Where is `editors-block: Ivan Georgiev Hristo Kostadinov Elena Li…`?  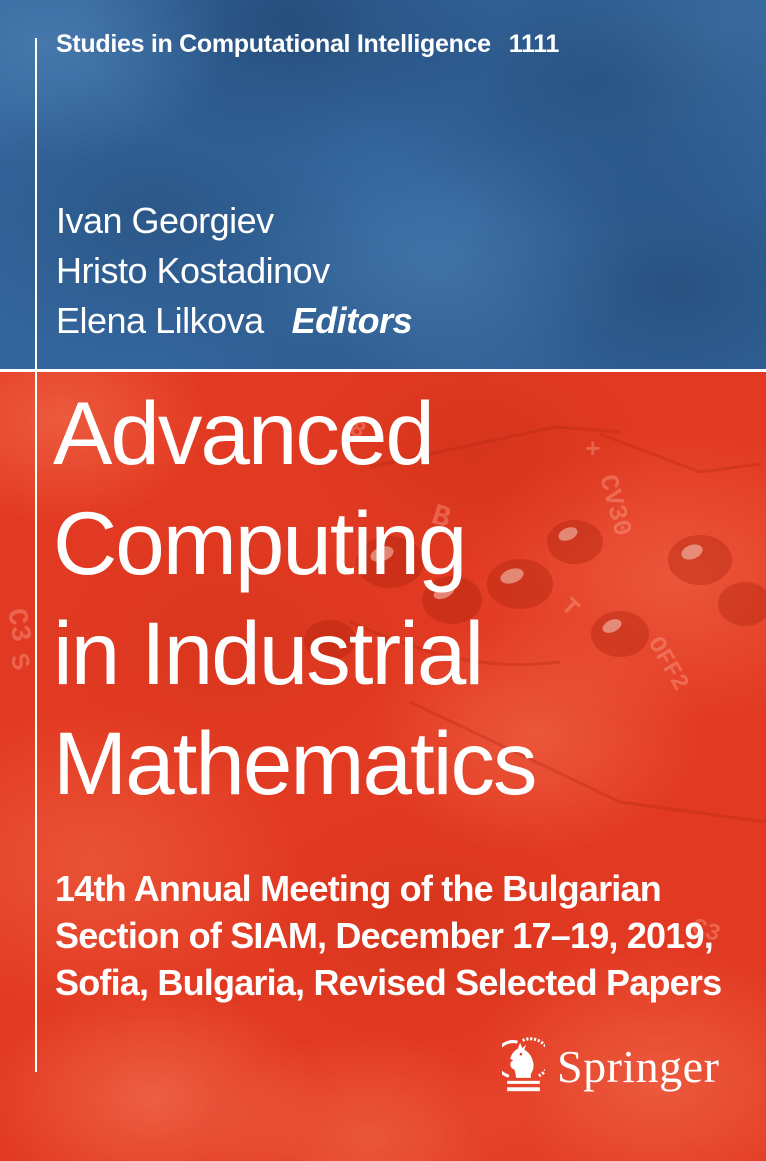
editors-block: Ivan Georgiev Hristo Kostadinov Elena Li… is located at coordinates (234, 271).